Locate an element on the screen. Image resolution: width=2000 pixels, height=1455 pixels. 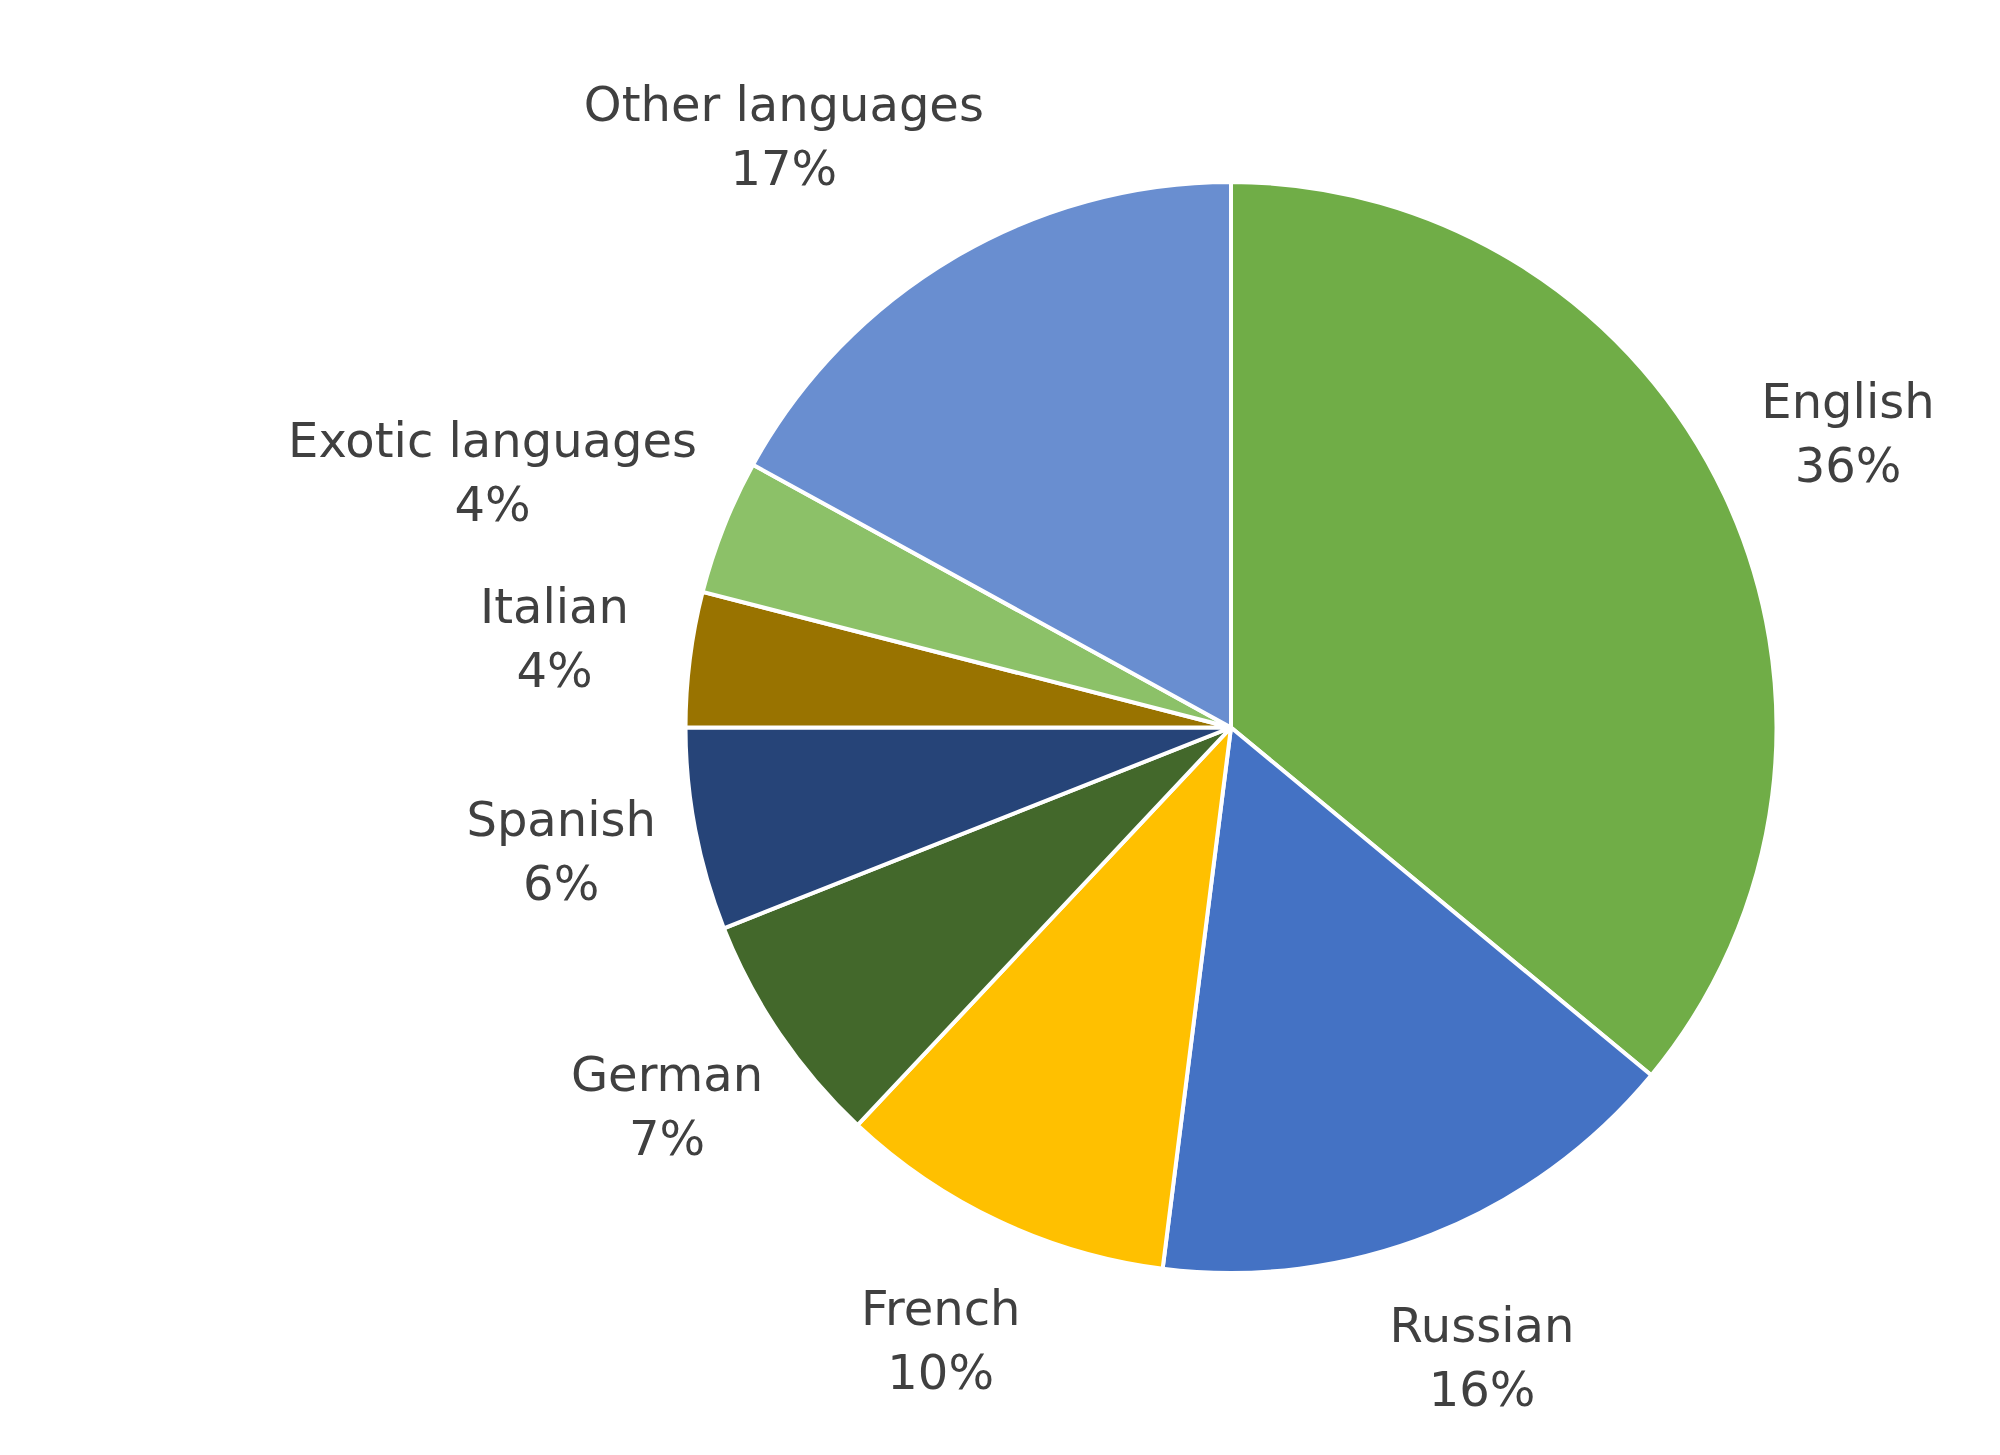
slice-label: Other languages is located at coordinates (783, 104).